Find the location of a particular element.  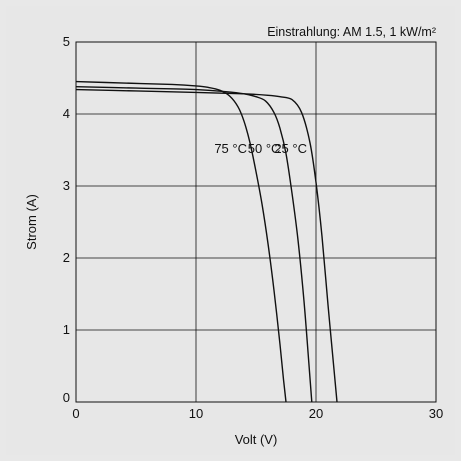

x-tick-label: 30 is located at coordinates (436, 413).